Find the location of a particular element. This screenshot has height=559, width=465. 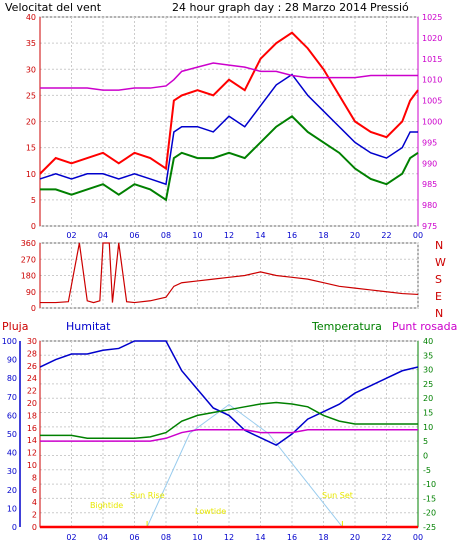

panel3-x-tick-label: 22 is located at coordinates (386, 537).